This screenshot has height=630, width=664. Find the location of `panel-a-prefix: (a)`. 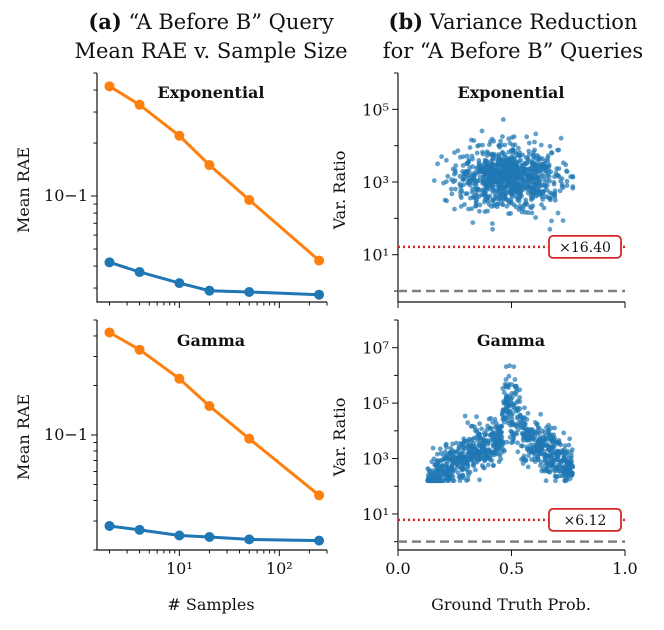

panel-a-prefix: (a) is located at coordinates (104, 21).